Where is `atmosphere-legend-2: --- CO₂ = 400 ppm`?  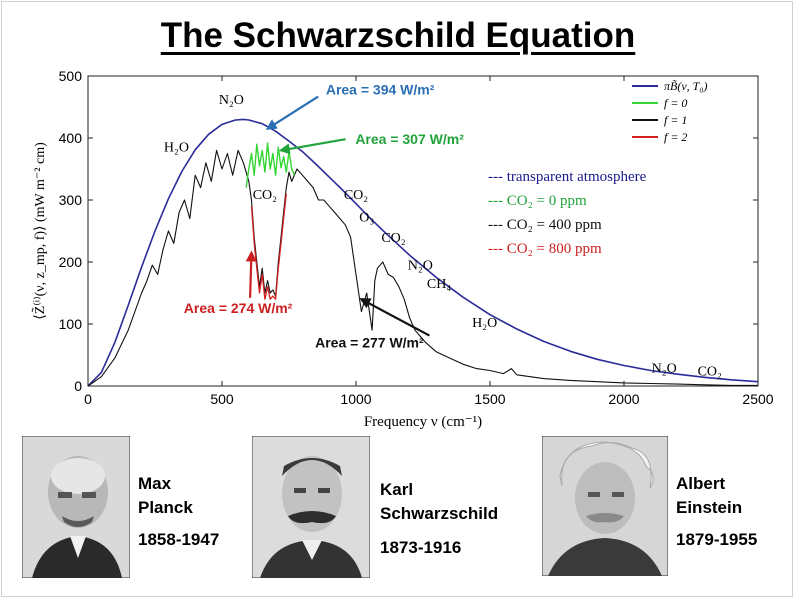 atmosphere-legend-2: --- CO₂ = 400 ppm is located at coordinates (545, 225).